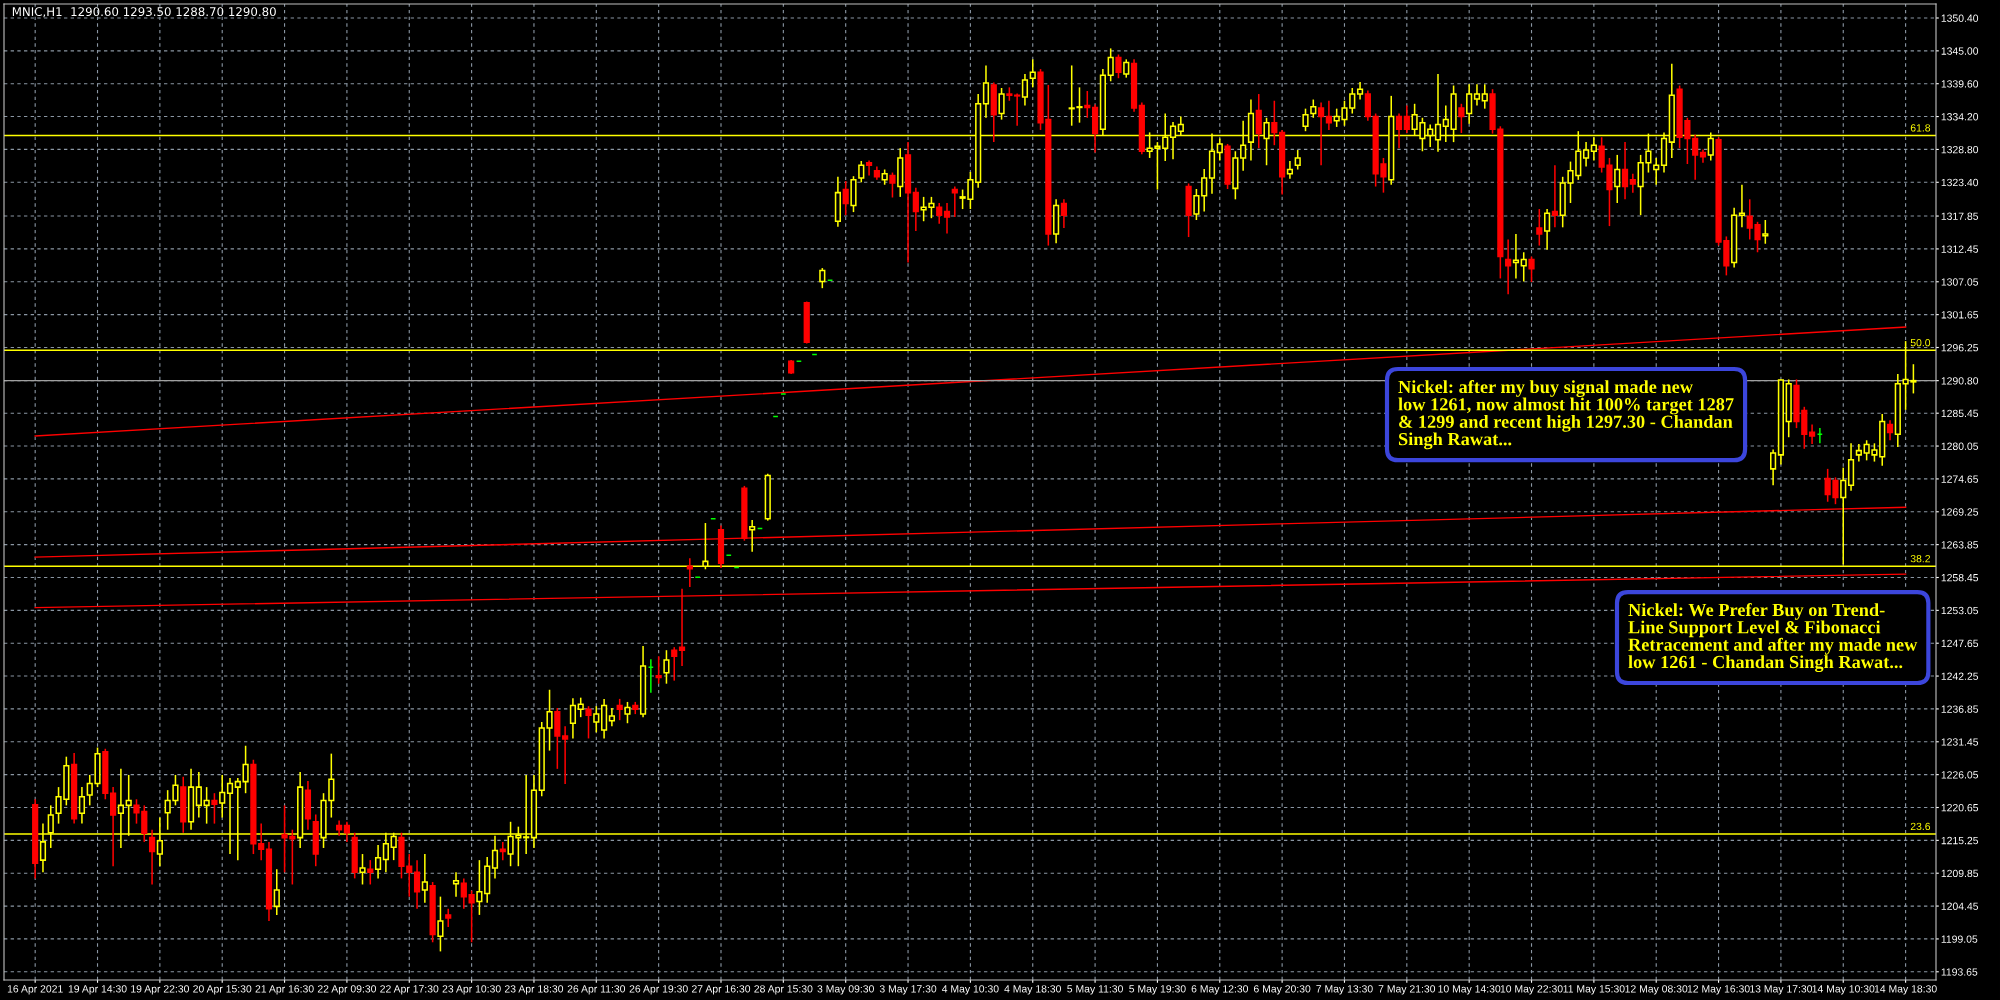 The height and width of the screenshot is (1000, 2000). I want to click on x-tick-label: 3 May 09:30, so click(845, 990).